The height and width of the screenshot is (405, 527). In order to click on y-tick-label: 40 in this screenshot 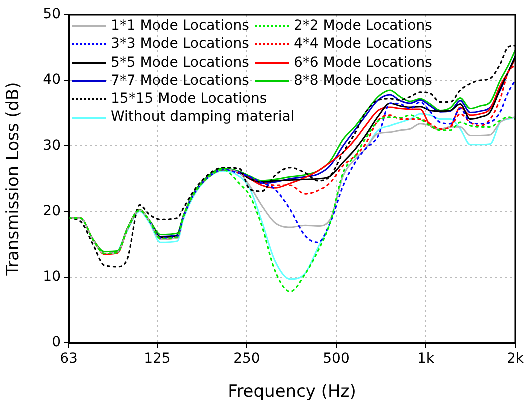, I will do `click(52, 80)`.